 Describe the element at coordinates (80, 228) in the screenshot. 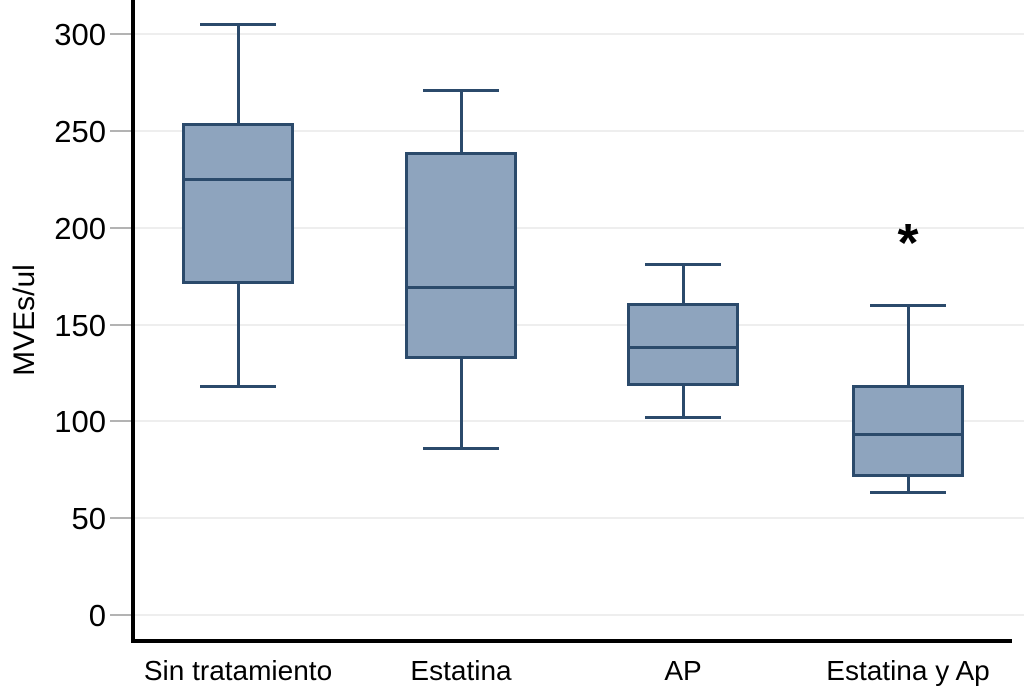

I see `y-tick-label-200: 200` at that location.